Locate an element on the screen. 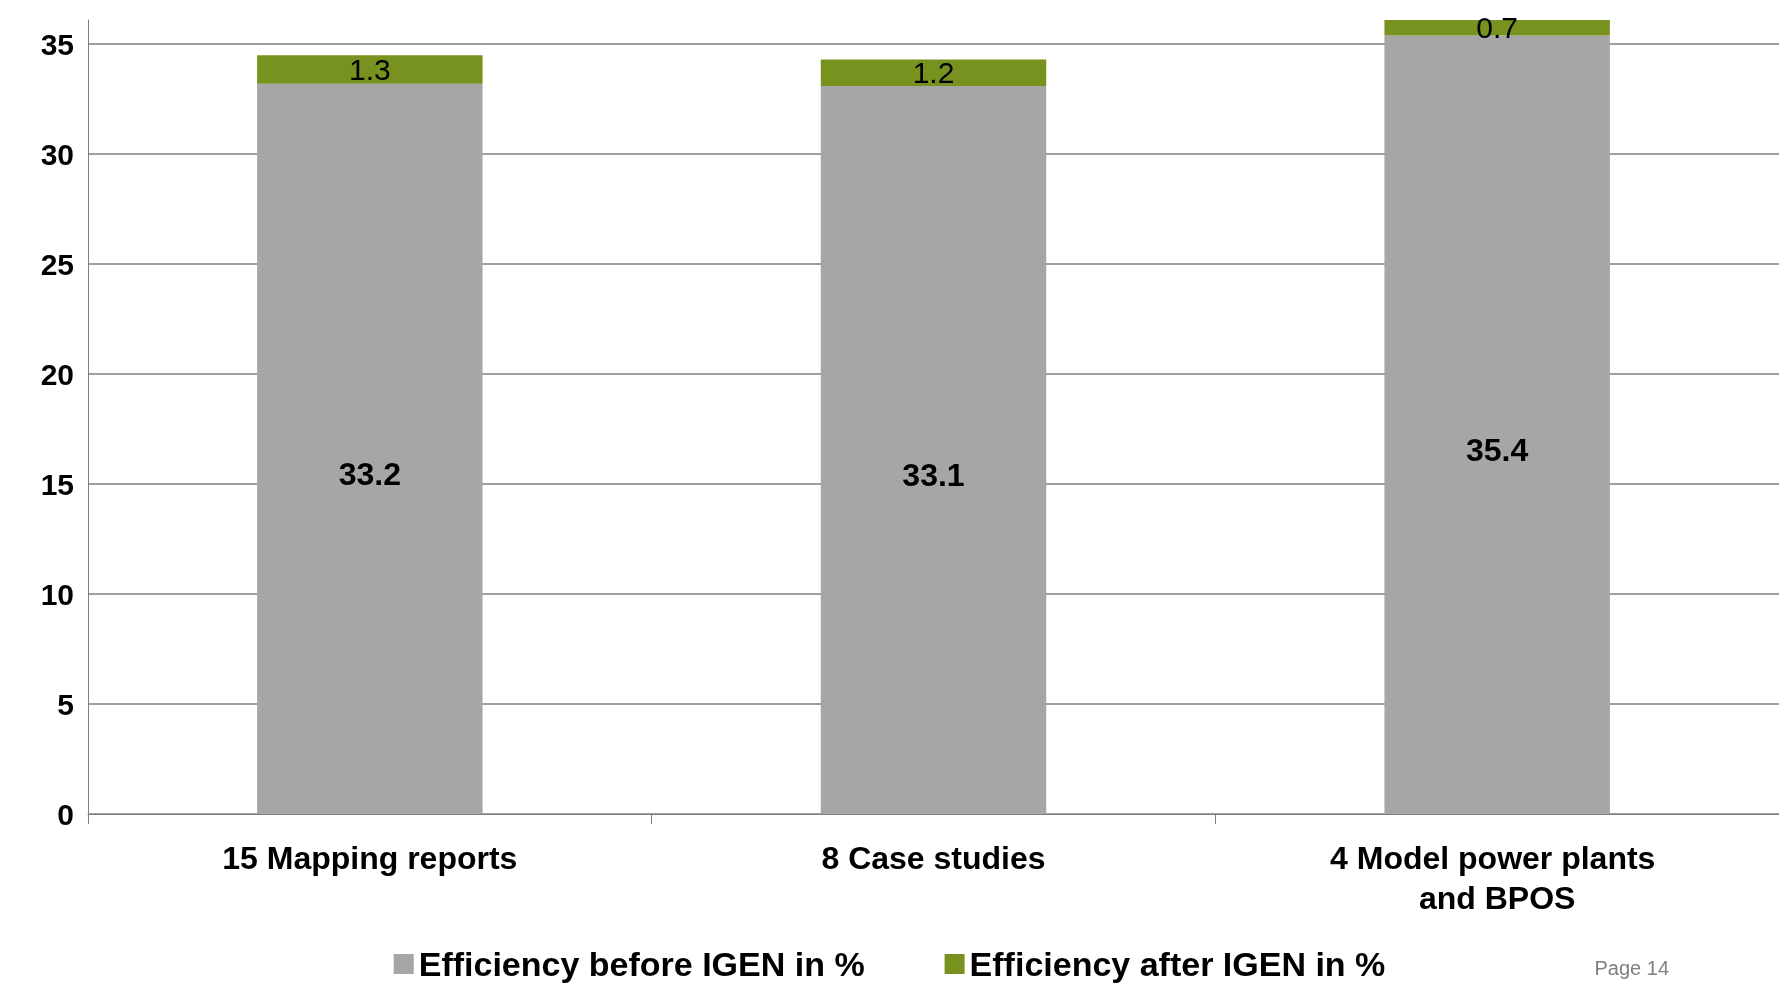 The width and height of the screenshot is (1779, 986). data-label: 1.3 is located at coordinates (369, 69).